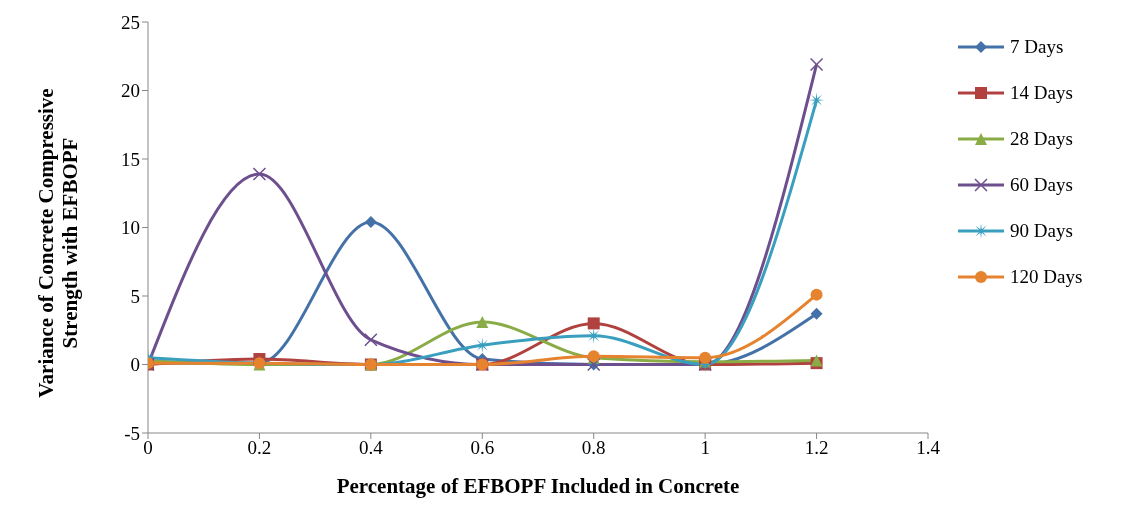 This screenshot has height=509, width=1131. What do you see at coordinates (928, 448) in the screenshot?
I see `x-tick-label: 1.4` at bounding box center [928, 448].